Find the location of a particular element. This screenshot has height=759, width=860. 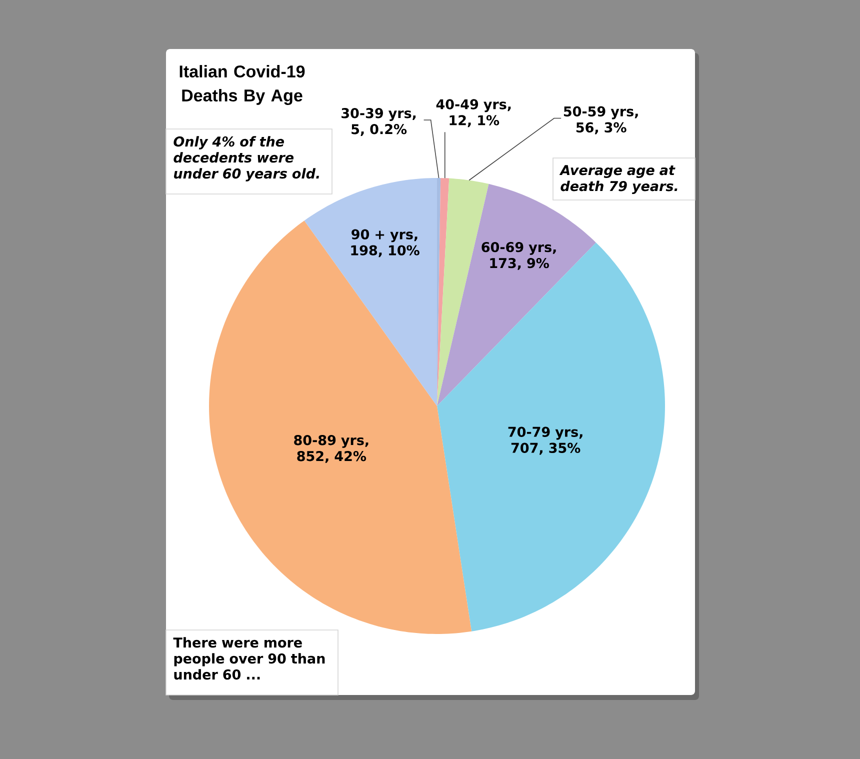

data-label: 40-49 yrs, 12, 1% is located at coordinates (473, 113).